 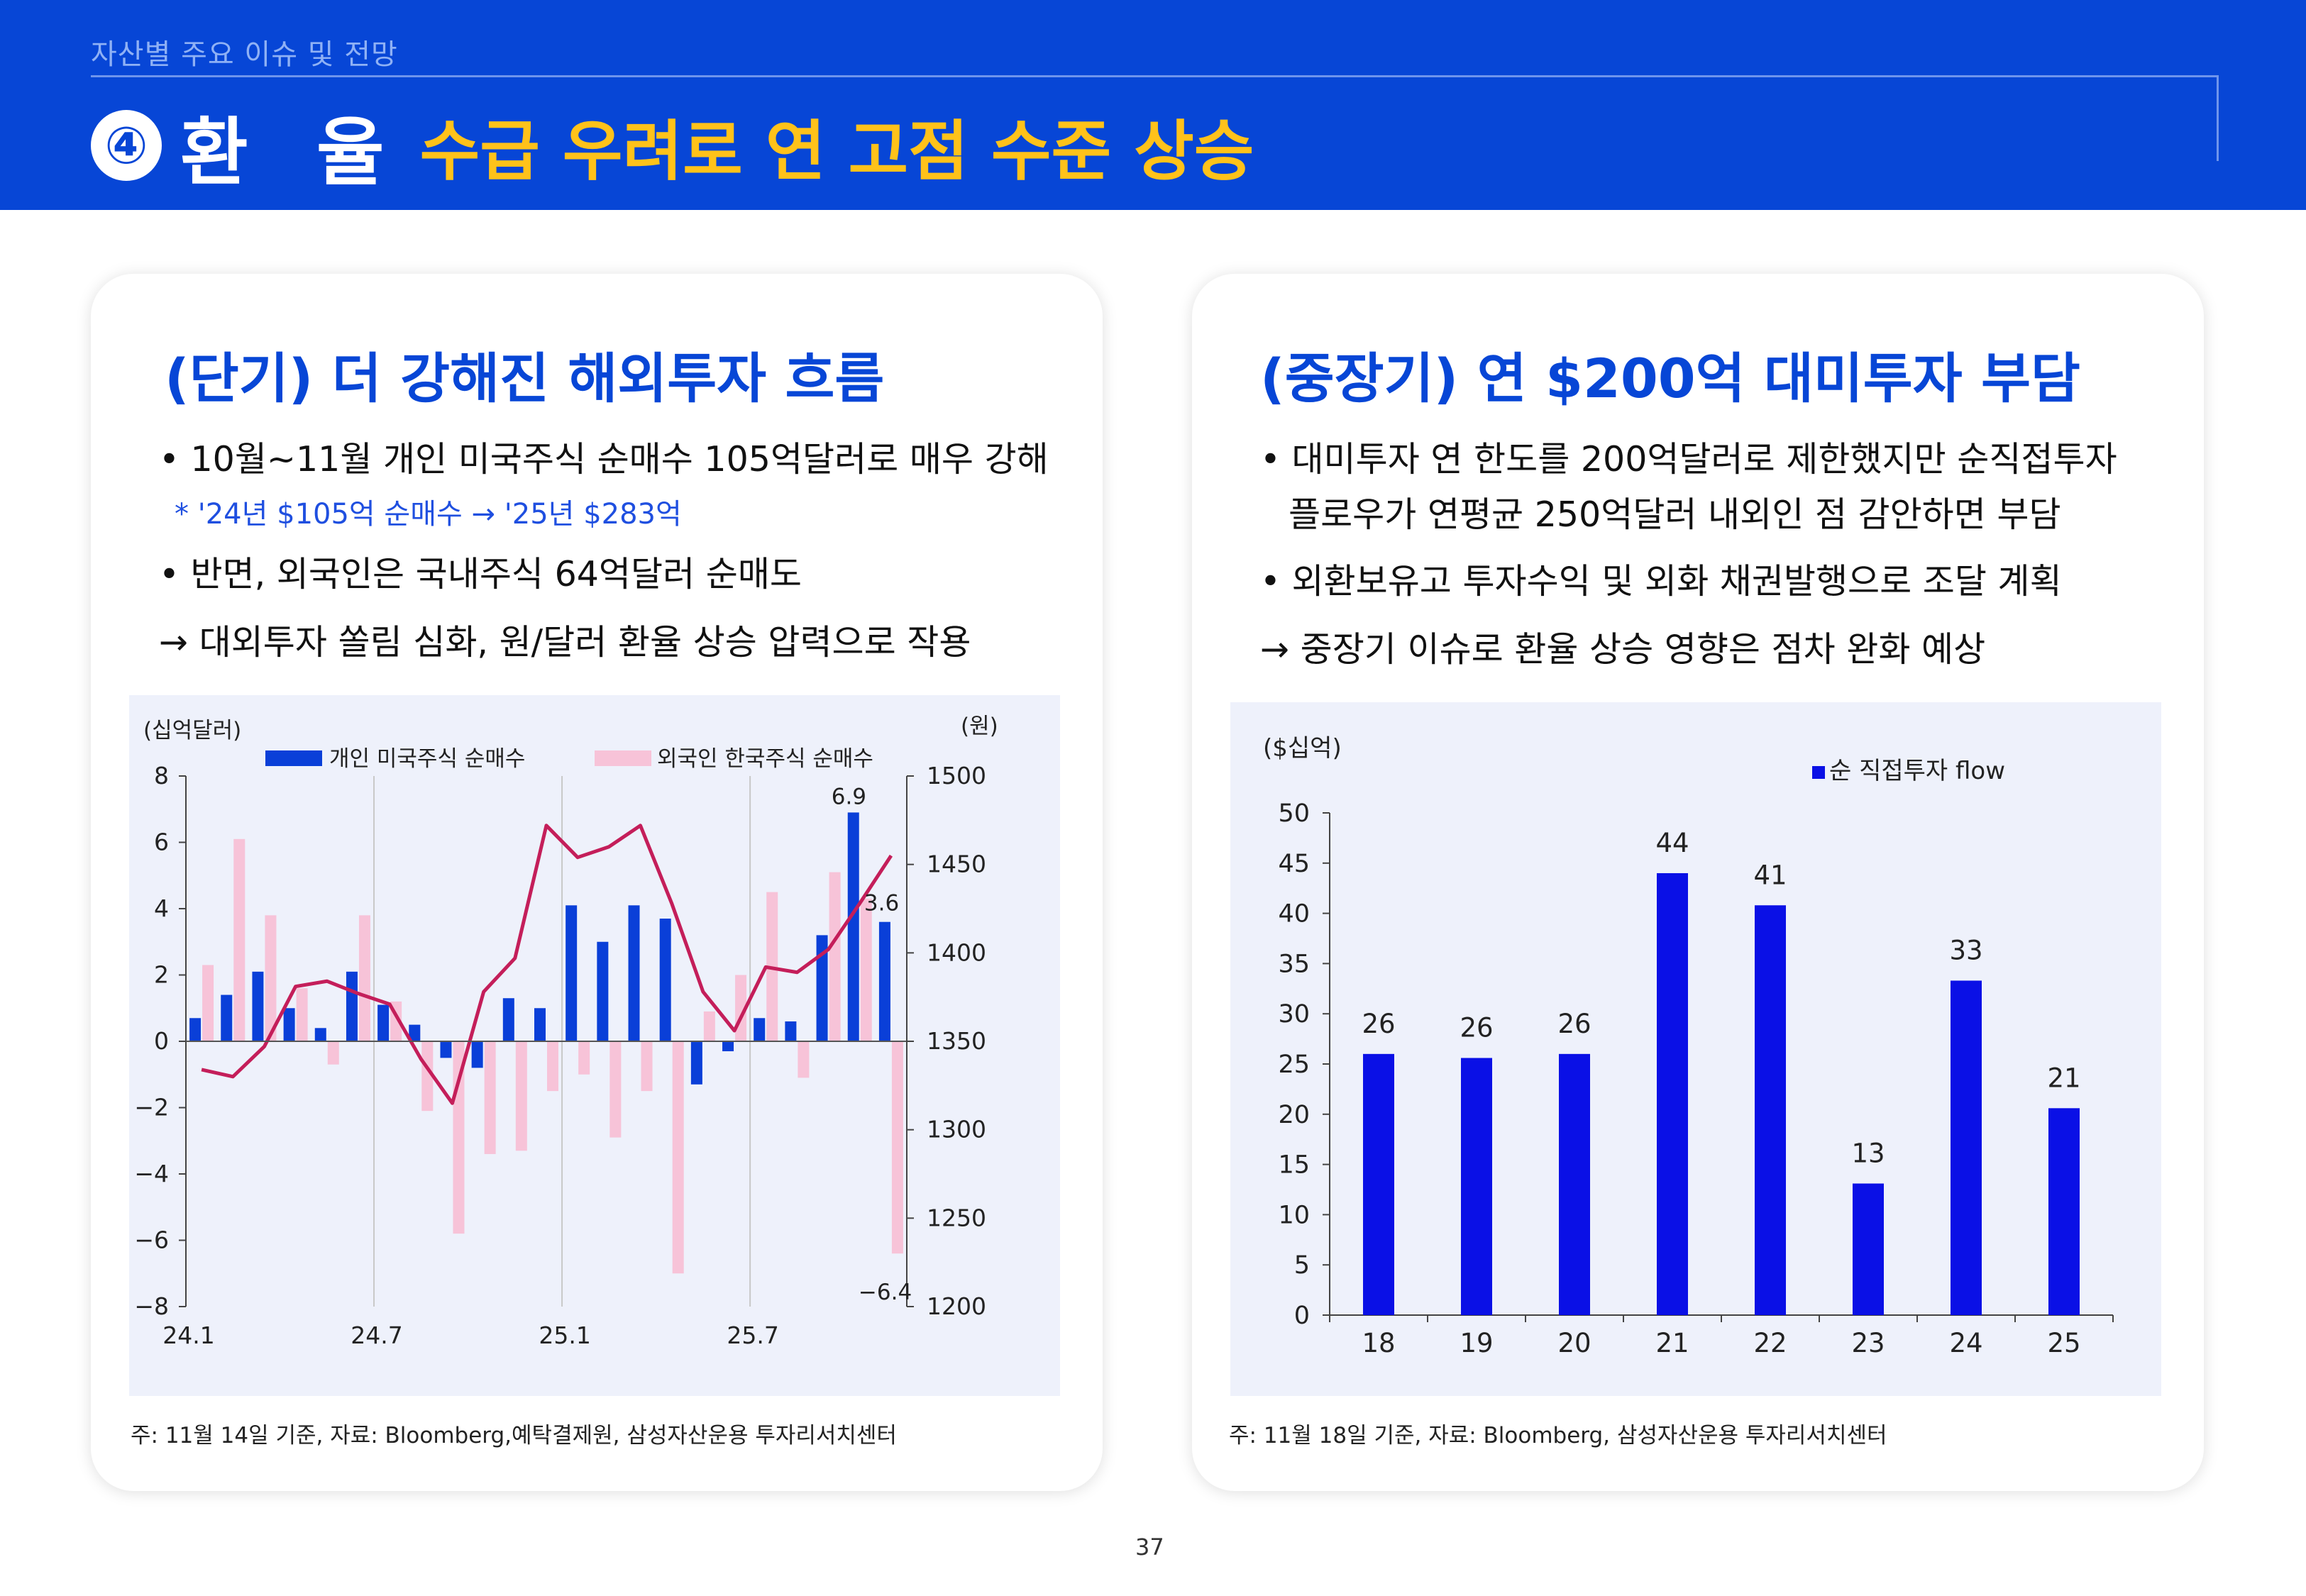 What do you see at coordinates (957, 1218) in the screenshot?
I see `right-tick-label: 1250` at bounding box center [957, 1218].